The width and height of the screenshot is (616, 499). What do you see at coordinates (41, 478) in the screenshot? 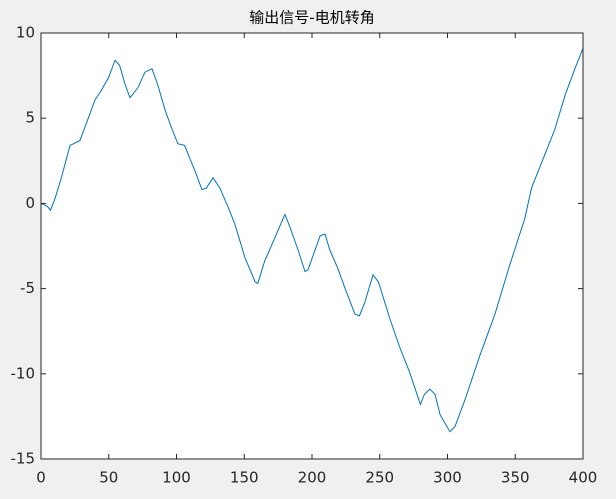
I see `x-tick-label: 0` at bounding box center [41, 478].